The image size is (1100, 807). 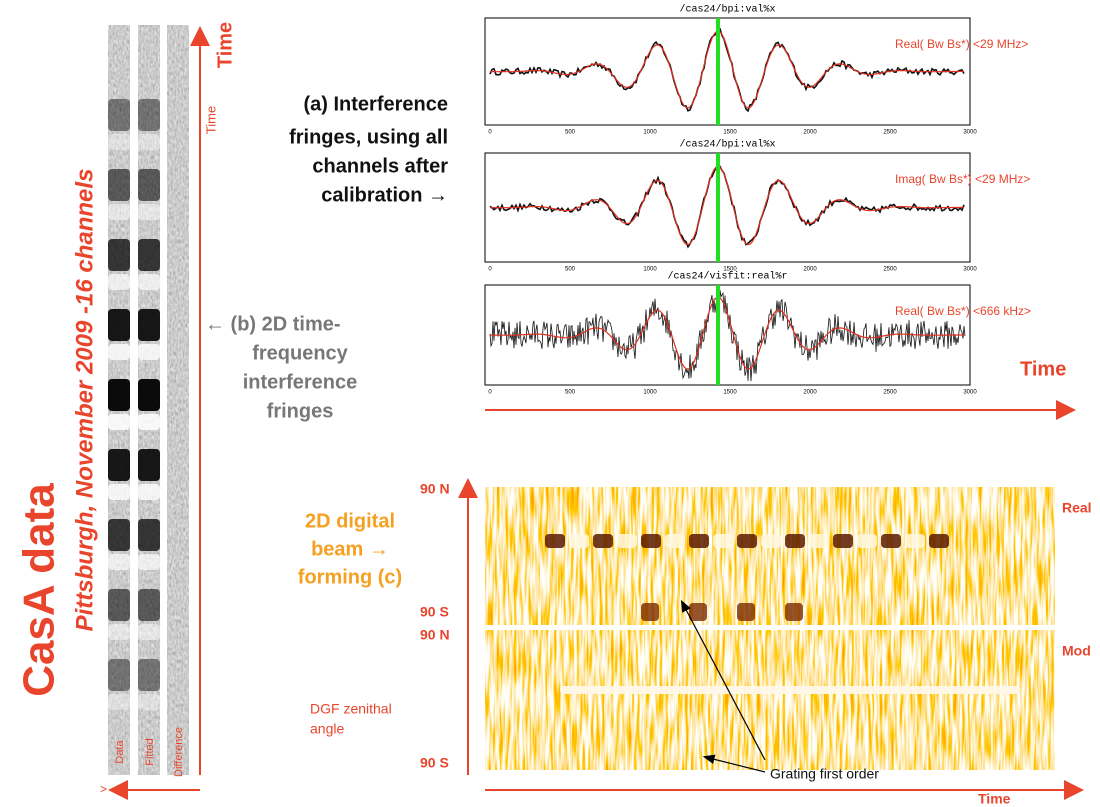 What do you see at coordinates (39, 590) in the screenshot?
I see `slide-title: CasA data` at bounding box center [39, 590].